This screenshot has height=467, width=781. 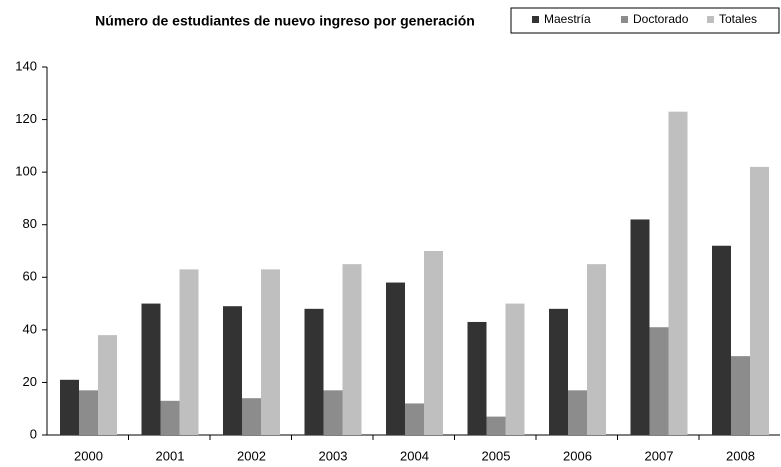 I want to click on legend-label: Totales, so click(x=738, y=19).